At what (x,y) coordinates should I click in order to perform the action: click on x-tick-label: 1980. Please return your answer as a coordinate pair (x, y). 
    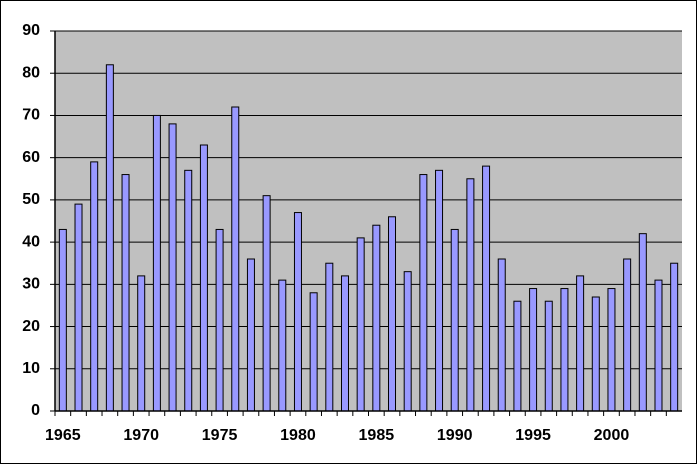
    Looking at the image, I should click on (298, 435).